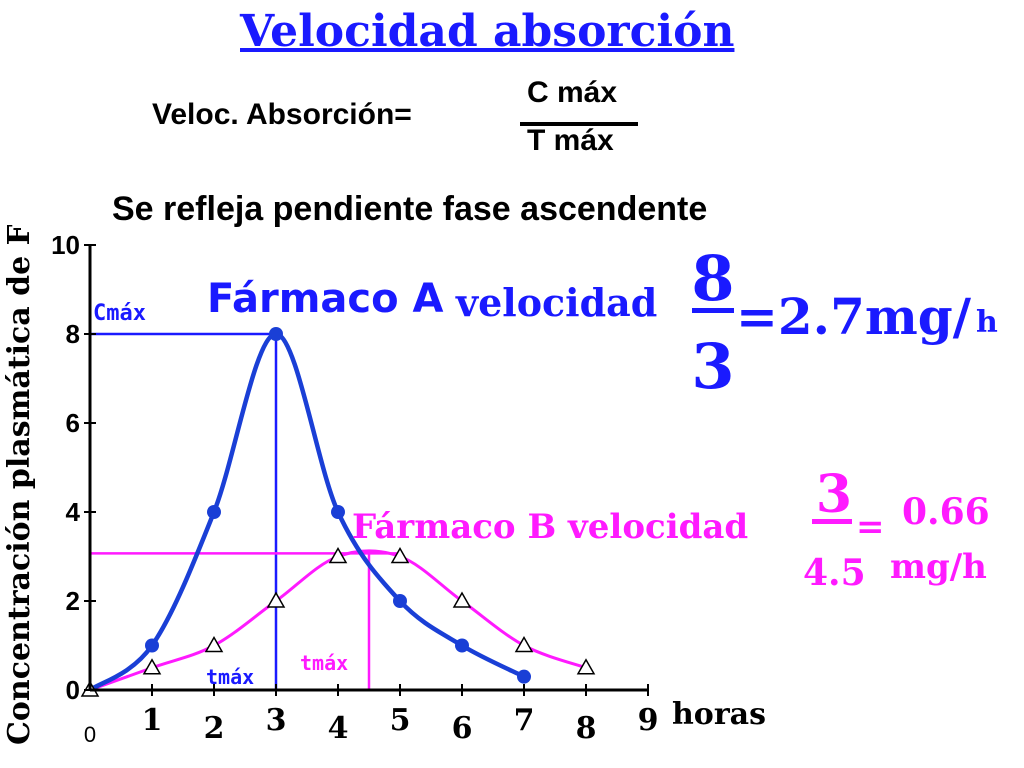  I want to click on x-tick-label: 1, so click(152, 720).